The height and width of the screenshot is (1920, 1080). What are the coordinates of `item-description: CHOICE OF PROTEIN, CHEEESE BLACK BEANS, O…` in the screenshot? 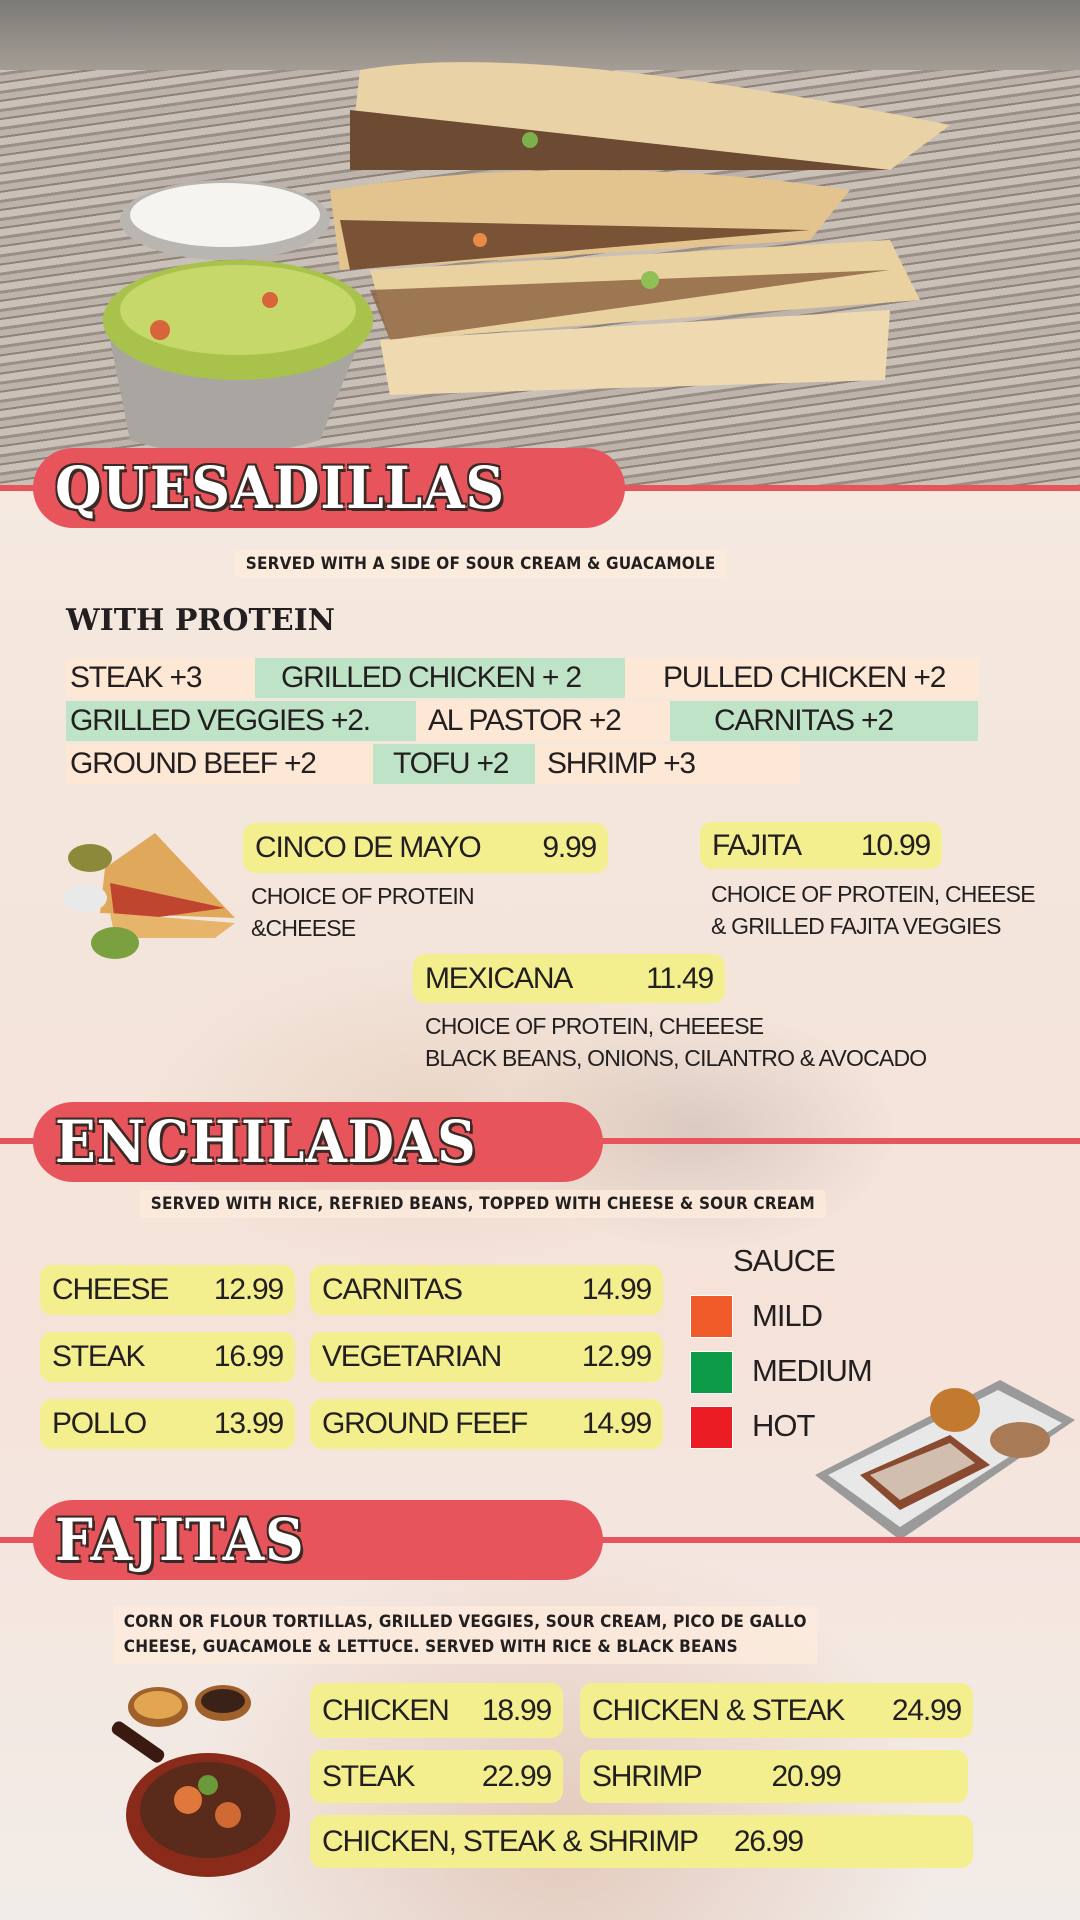 It's located at (676, 1042).